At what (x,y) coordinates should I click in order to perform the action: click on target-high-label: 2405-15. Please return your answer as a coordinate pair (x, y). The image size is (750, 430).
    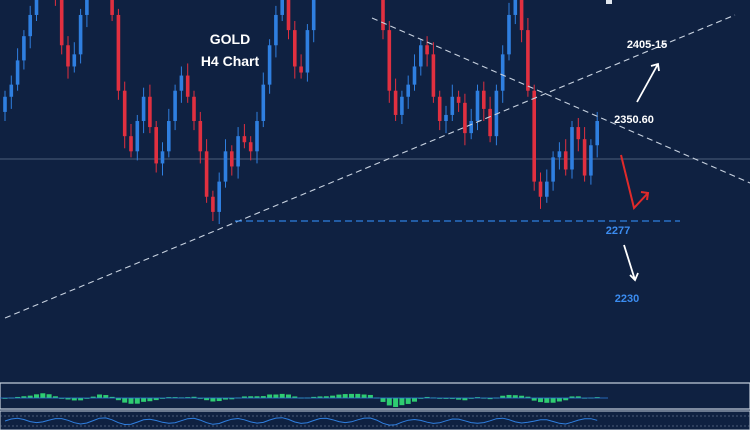
    Looking at the image, I should click on (647, 45).